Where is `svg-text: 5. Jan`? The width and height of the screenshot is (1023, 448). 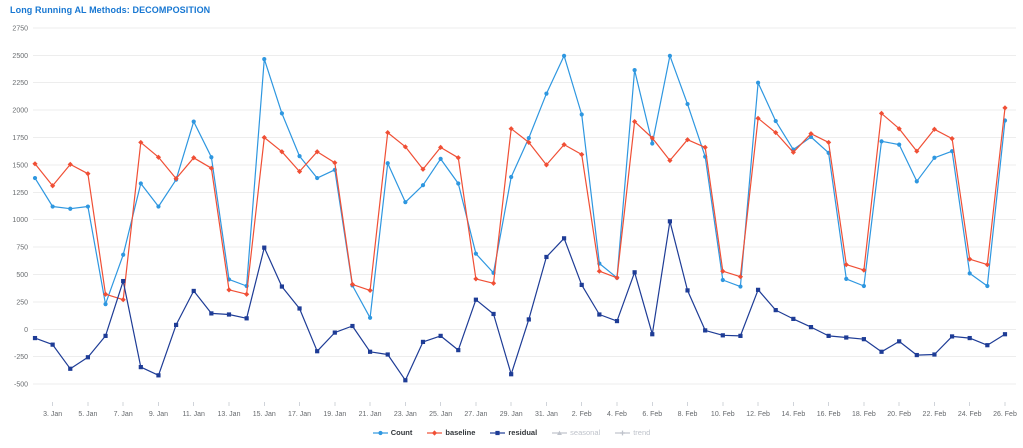 svg-text: 5. Jan is located at coordinates (87, 414).